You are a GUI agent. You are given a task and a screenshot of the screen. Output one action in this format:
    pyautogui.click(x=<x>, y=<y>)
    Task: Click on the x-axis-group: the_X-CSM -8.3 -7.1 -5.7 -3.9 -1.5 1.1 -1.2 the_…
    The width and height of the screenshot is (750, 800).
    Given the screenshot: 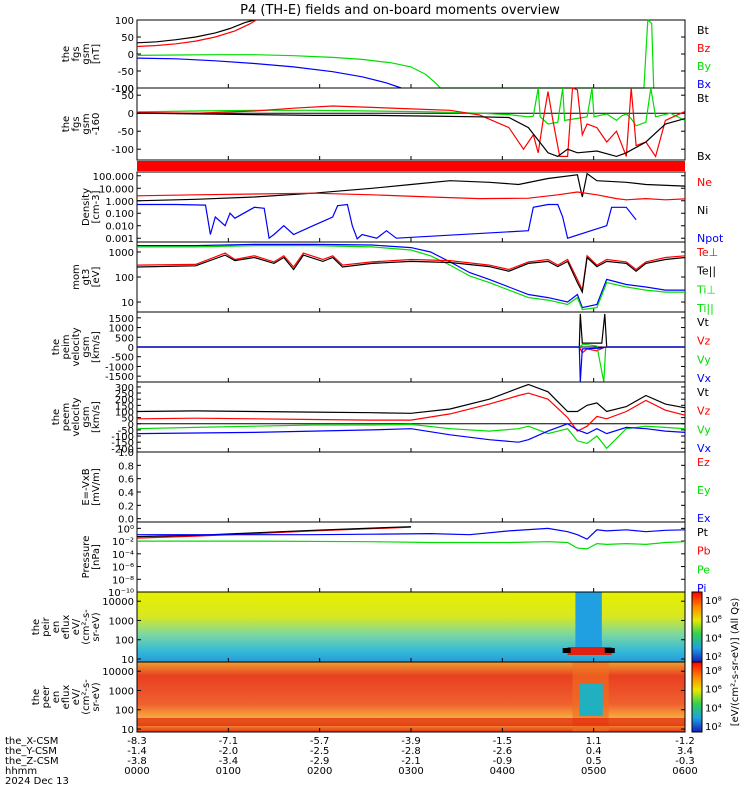 What is the action you would take?
    pyautogui.click(x=351, y=761)
    